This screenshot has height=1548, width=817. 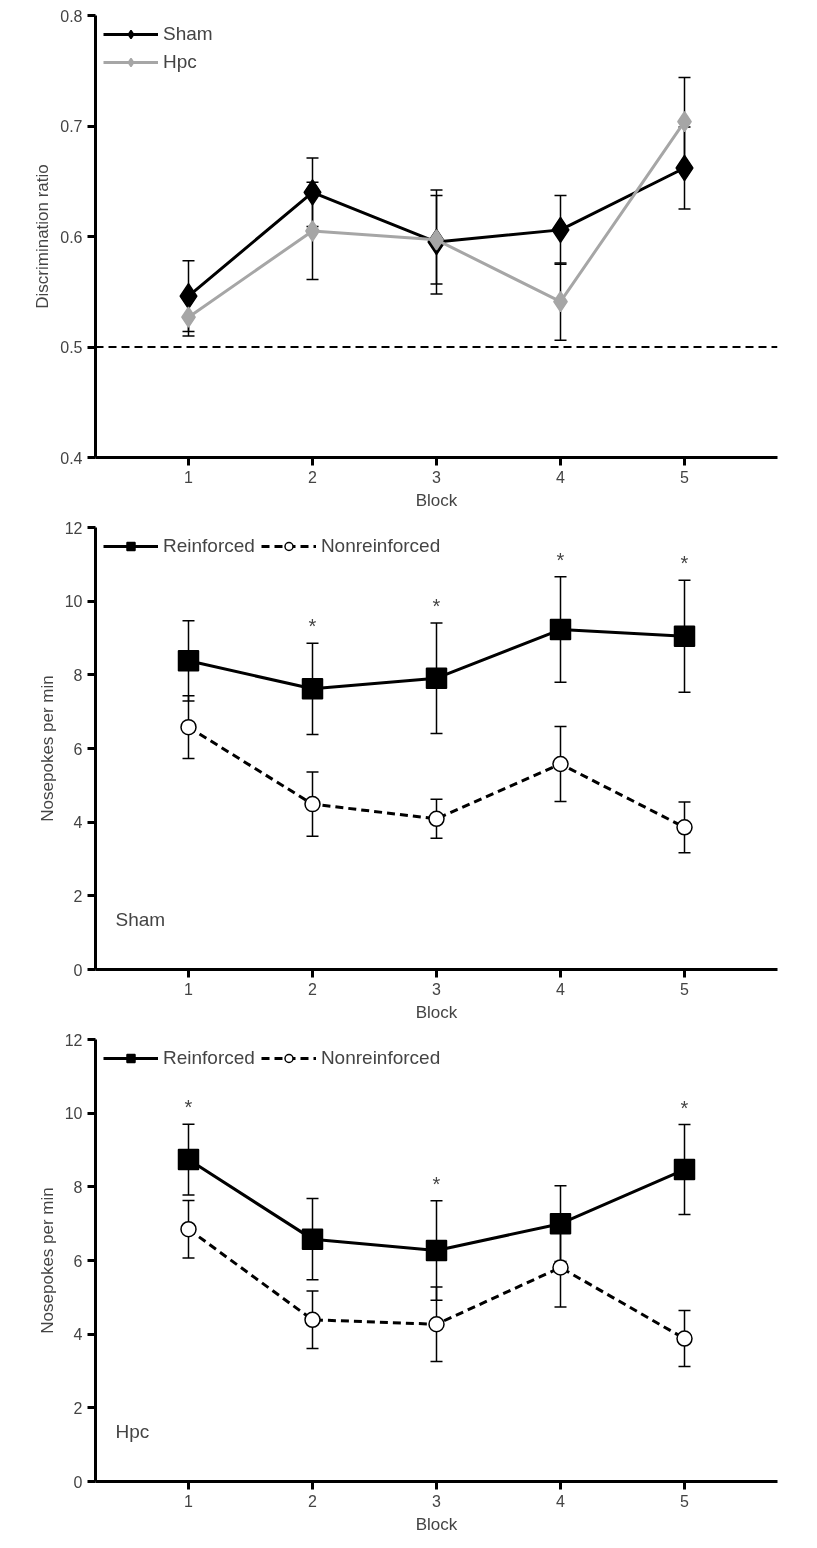 What do you see at coordinates (71, 237) in the screenshot?
I see `y-tick-label: 0.6` at bounding box center [71, 237].